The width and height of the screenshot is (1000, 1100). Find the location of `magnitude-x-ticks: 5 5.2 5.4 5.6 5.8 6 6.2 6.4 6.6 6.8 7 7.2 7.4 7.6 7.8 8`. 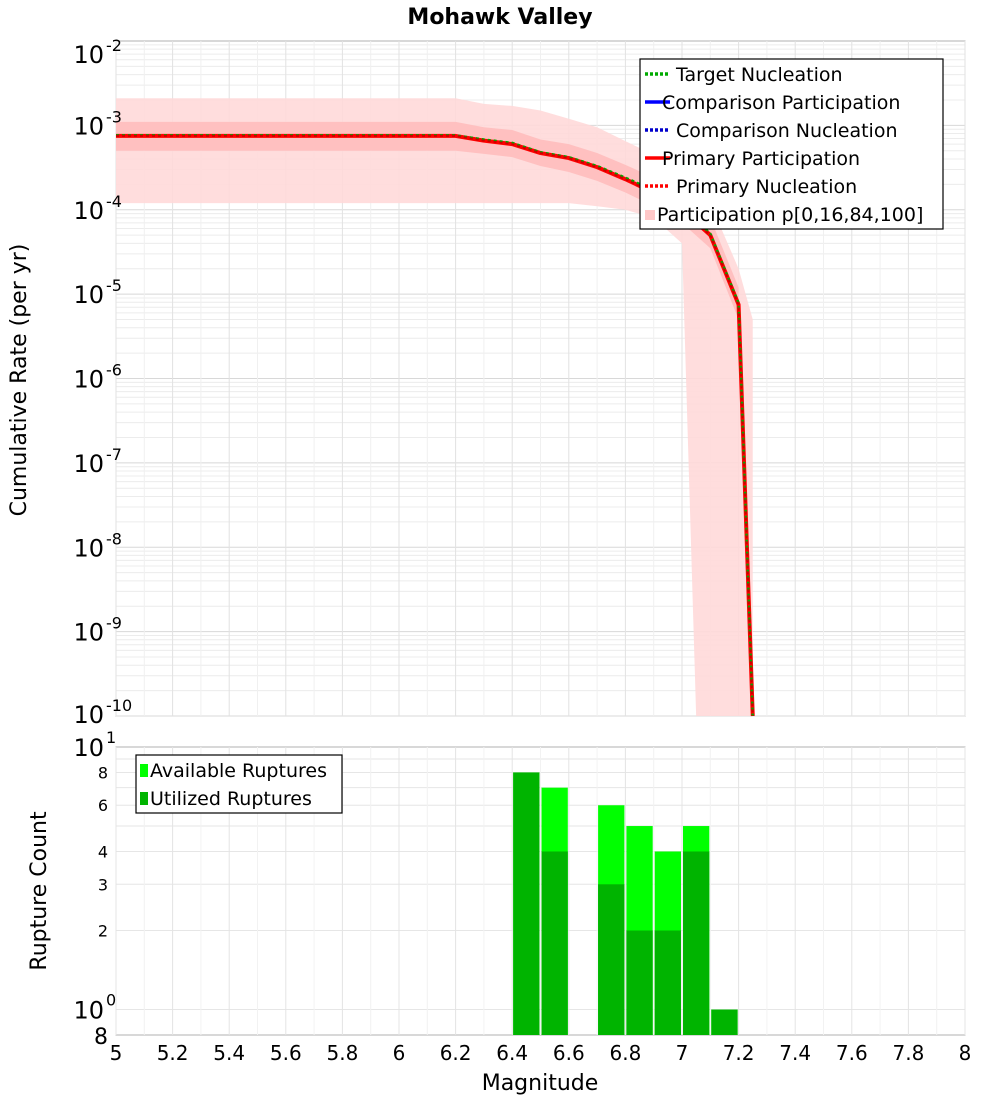

magnitude-x-ticks: 5 5.2 5.4 5.6 5.8 6 6.2 6.4 6.6 6.8 7 7.2 7.4 7.6 7.8 8 is located at coordinates (541, 1053).